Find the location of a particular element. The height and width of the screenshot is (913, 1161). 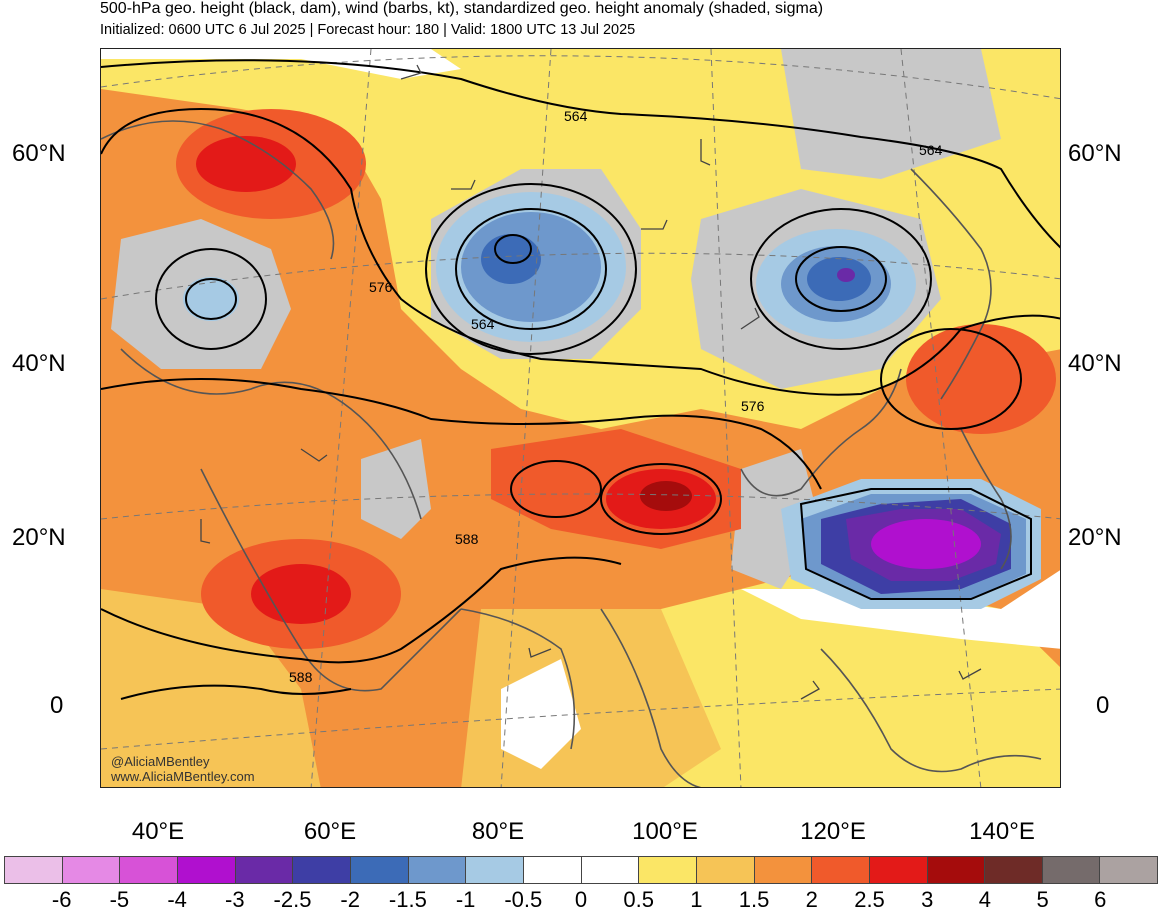

anomaly-red-arabia is located at coordinates (301, 594).